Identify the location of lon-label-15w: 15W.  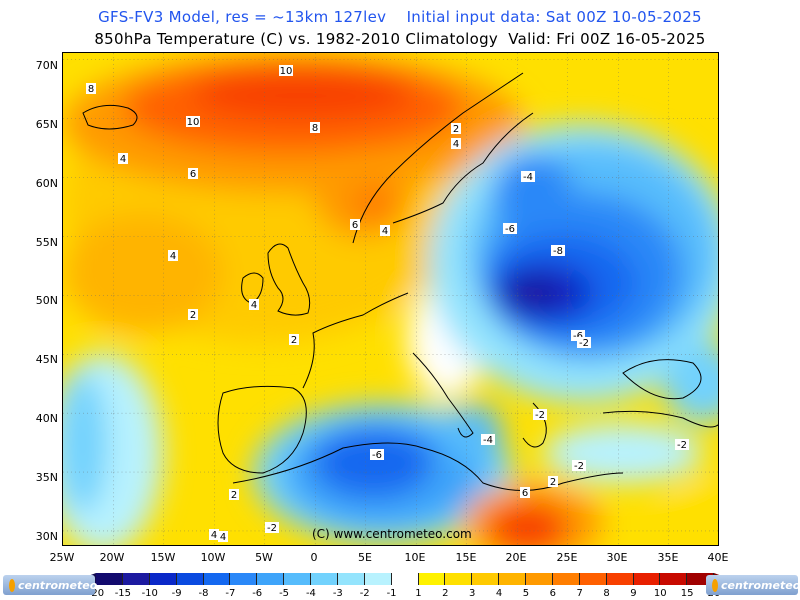
(163, 557).